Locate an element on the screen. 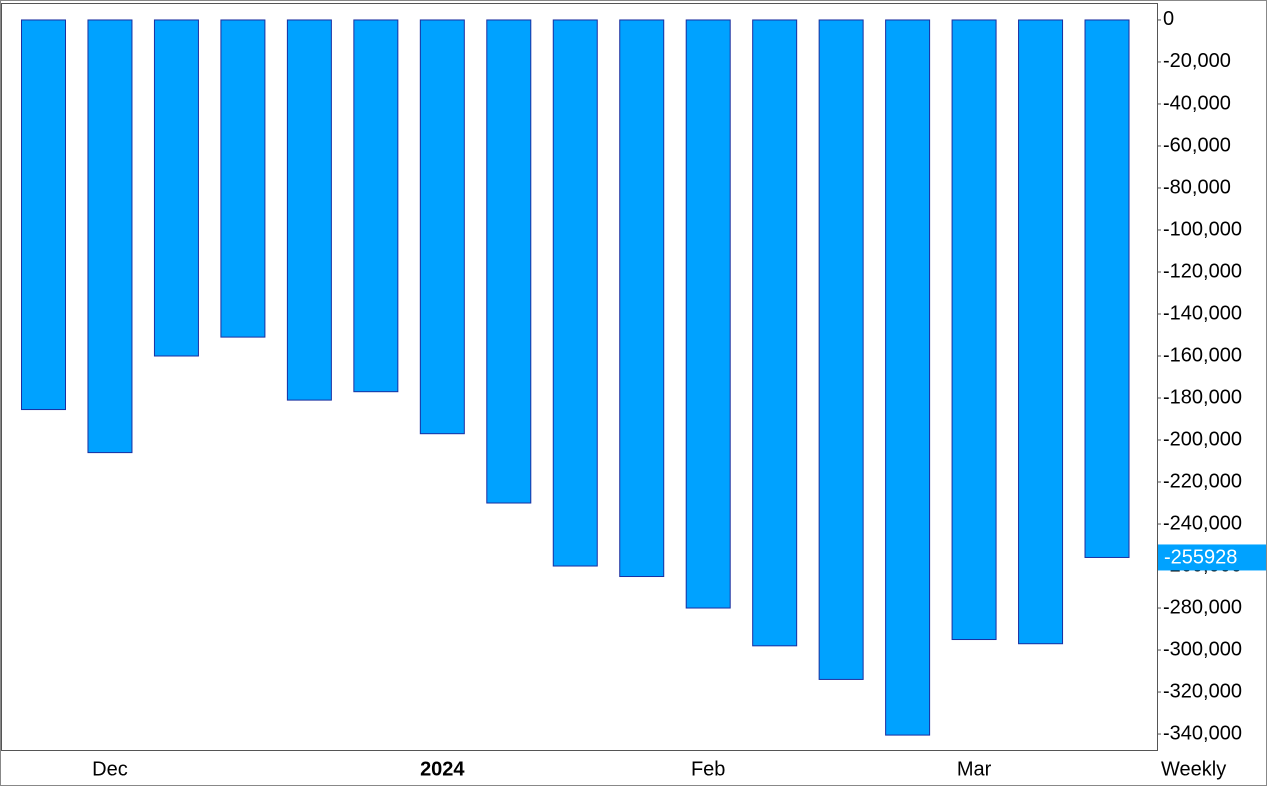 The image size is (1267, 786). last-value-label: -255928 is located at coordinates (1200, 558).